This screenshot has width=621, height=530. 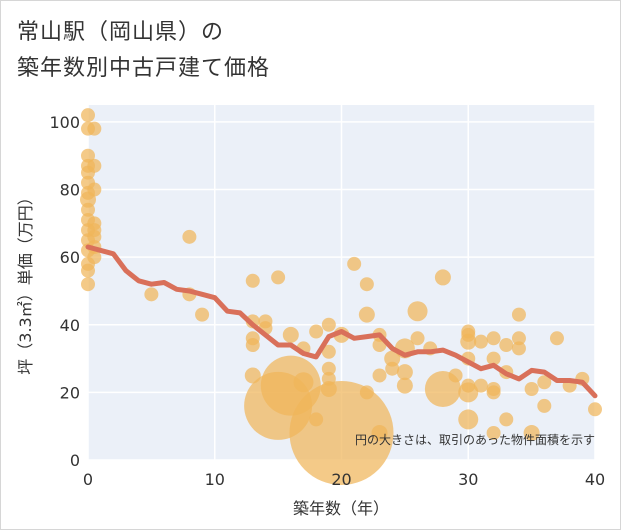 I want to click on y-tick-label: 40, so click(x=70, y=325).